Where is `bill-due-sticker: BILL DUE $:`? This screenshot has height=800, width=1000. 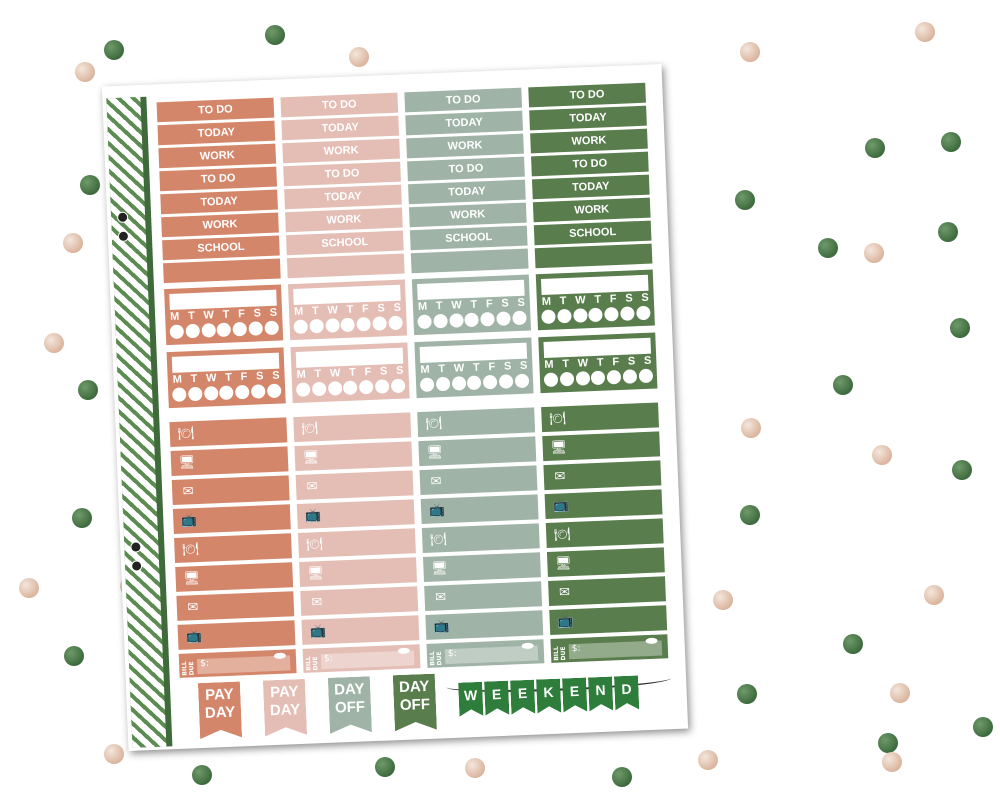
bill-due-sticker: BILL DUE $: is located at coordinates (485, 653).